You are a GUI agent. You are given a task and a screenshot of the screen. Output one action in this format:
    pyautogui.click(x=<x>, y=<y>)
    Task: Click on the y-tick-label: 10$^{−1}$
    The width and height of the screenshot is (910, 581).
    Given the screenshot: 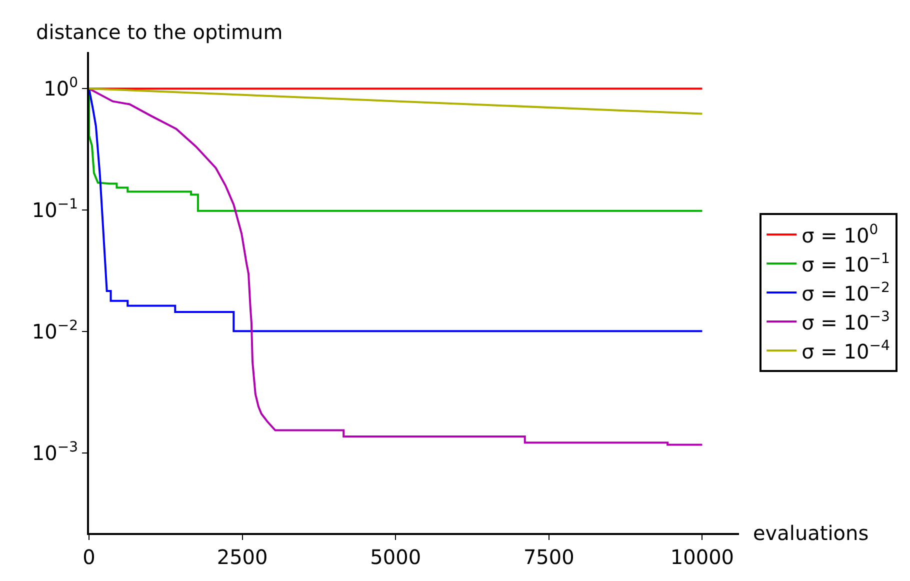 What is the action you would take?
    pyautogui.click(x=55, y=209)
    